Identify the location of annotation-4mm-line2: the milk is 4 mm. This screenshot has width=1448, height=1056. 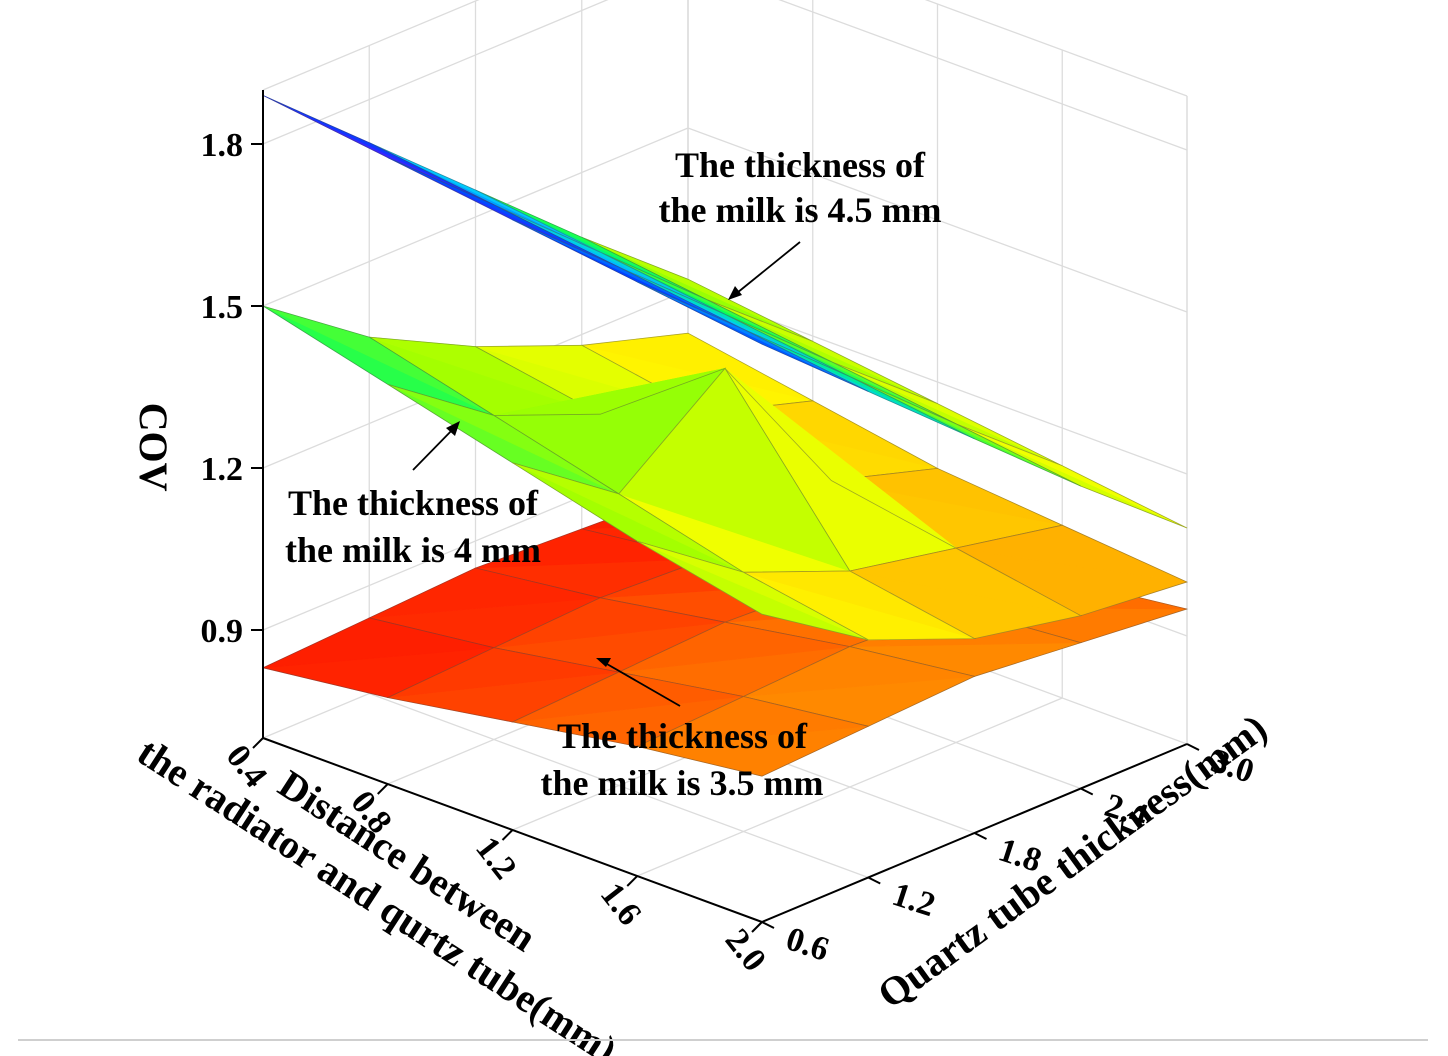
(413, 550).